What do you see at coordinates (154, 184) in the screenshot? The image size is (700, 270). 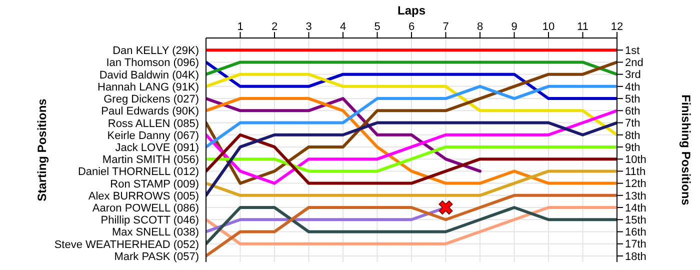 I see `series-label: Ron STAMP (009)` at bounding box center [154, 184].